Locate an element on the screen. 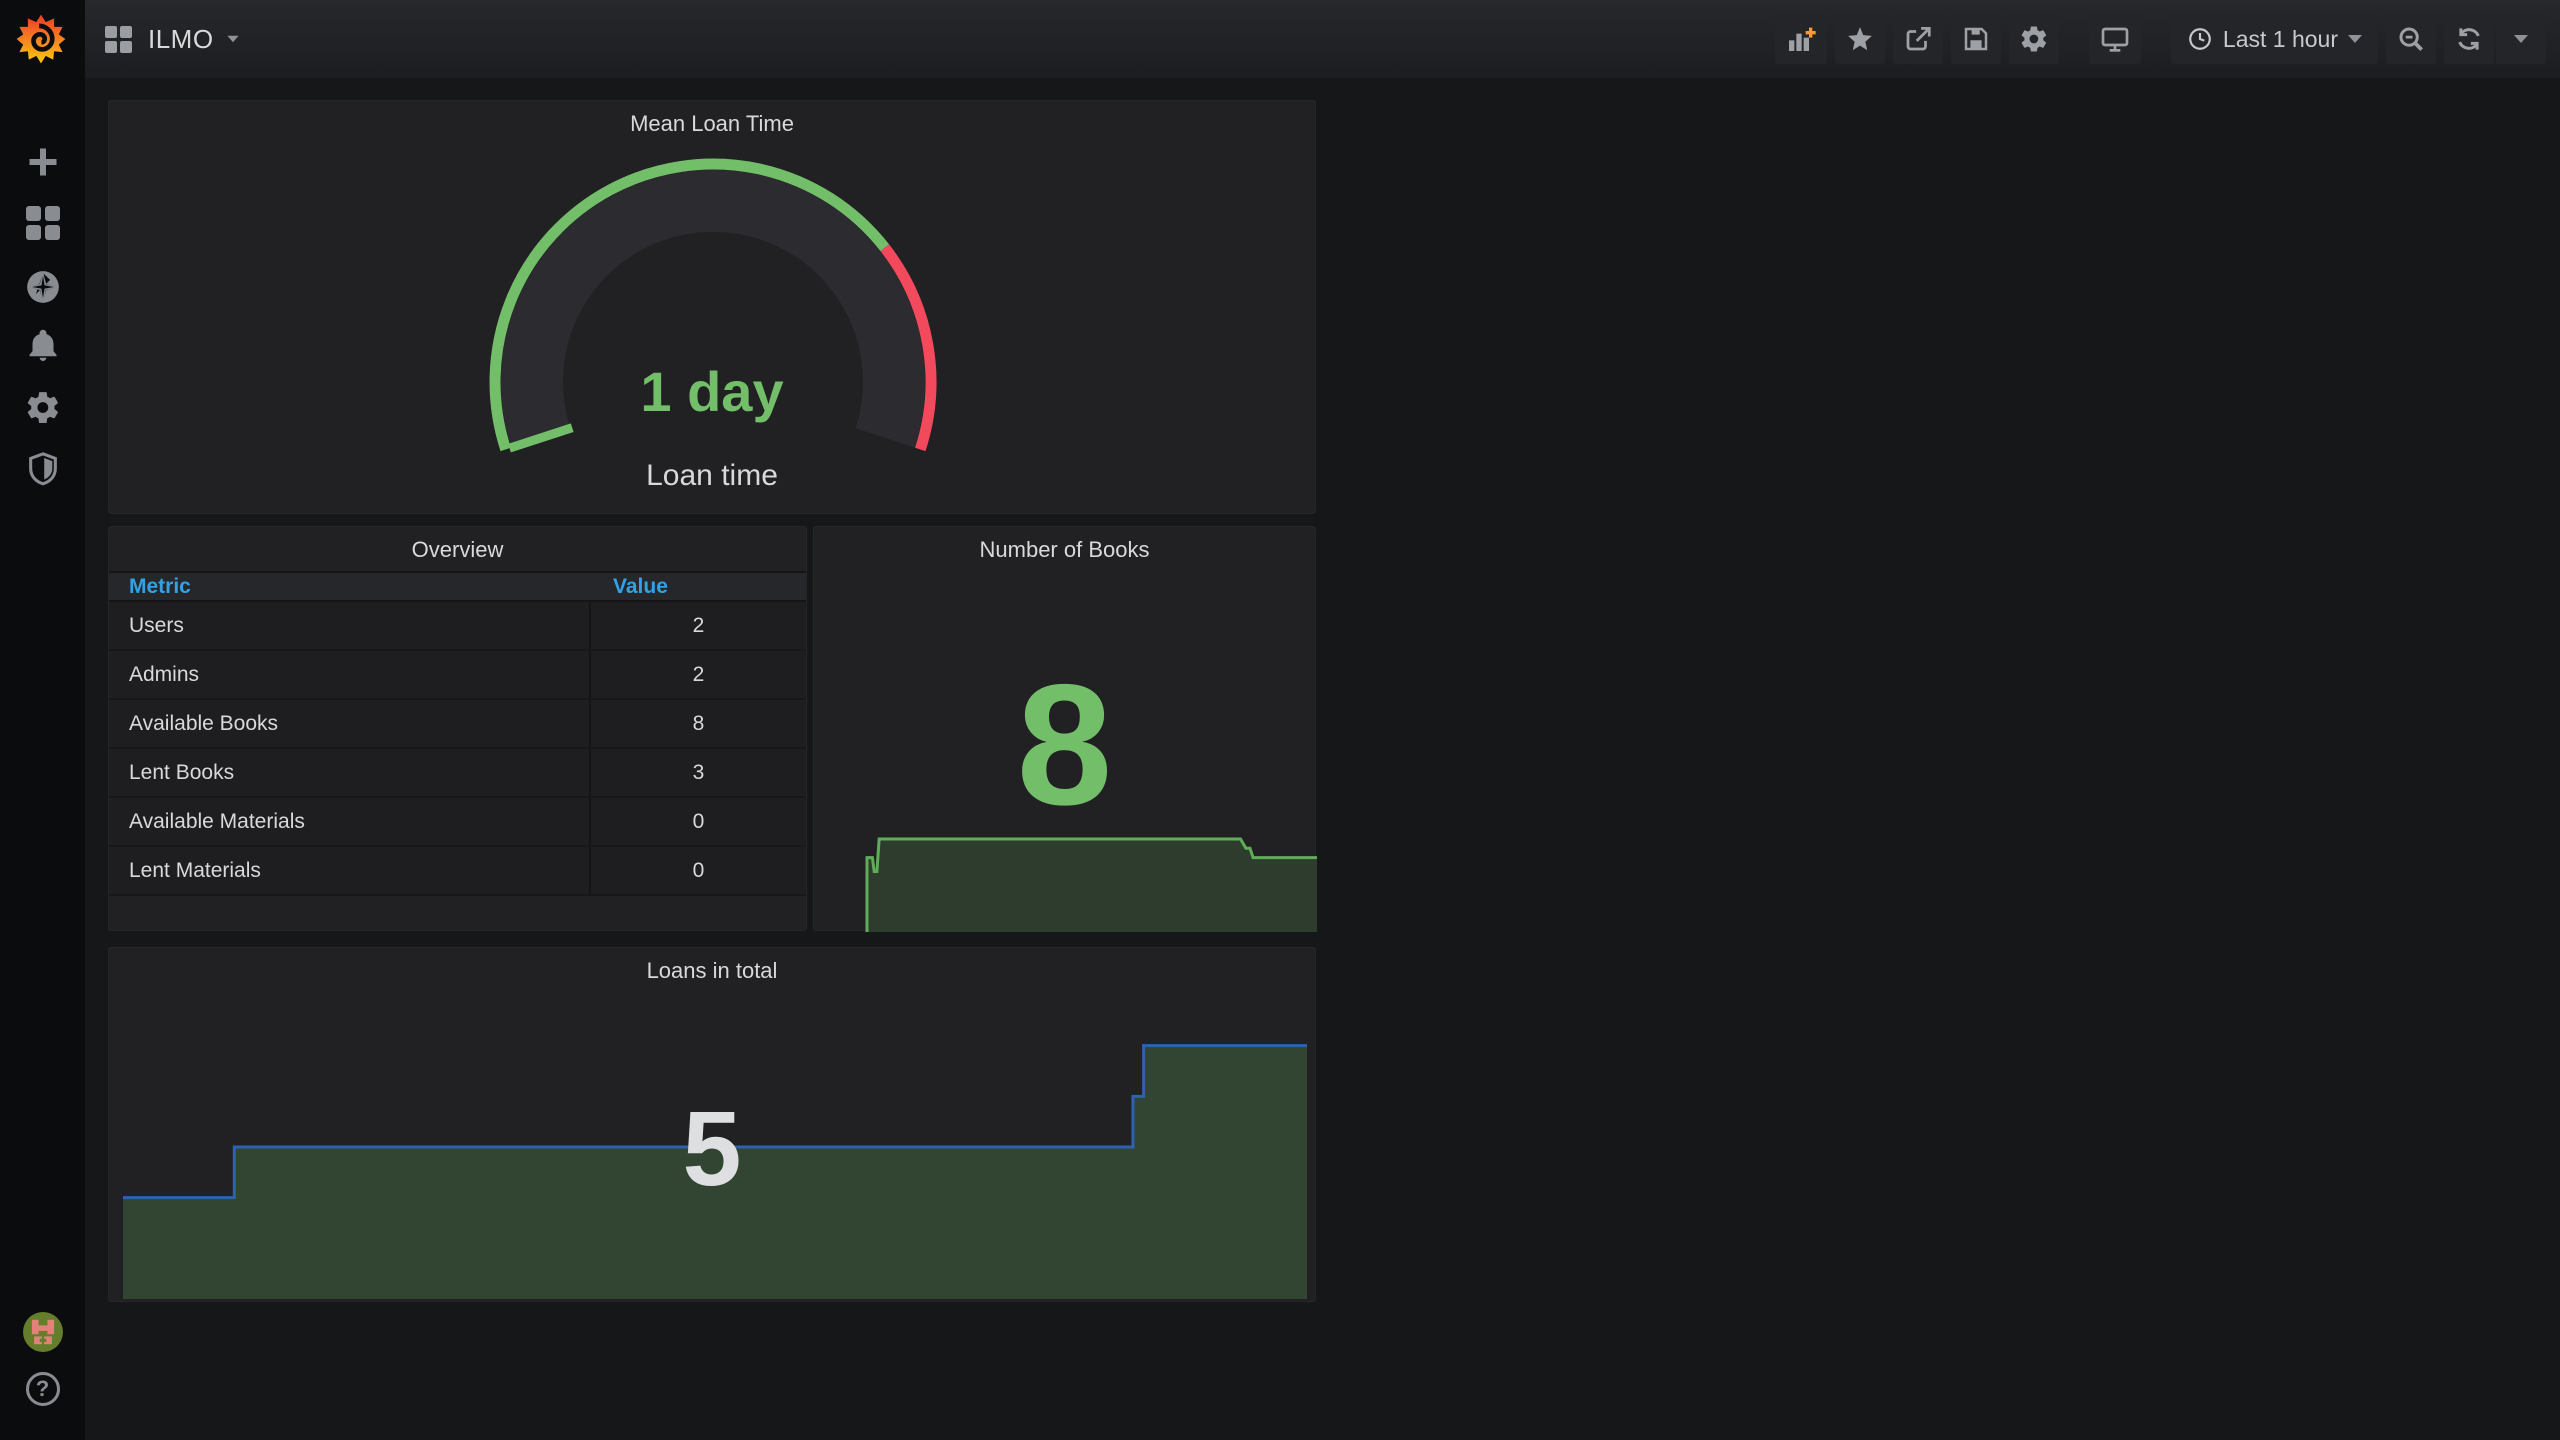 The width and height of the screenshot is (2560, 1440). dashboard-grid-icon is located at coordinates (118, 39).